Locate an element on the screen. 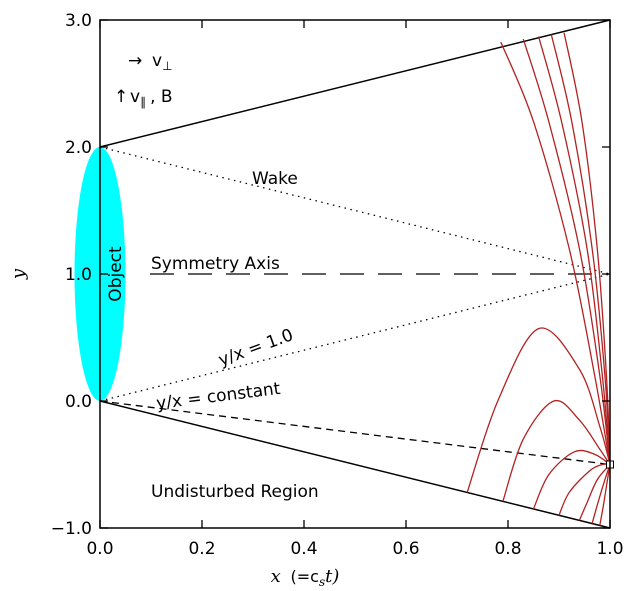 The height and width of the screenshot is (591, 628). x-axis-title: x (=cst) is located at coordinates (305, 577).